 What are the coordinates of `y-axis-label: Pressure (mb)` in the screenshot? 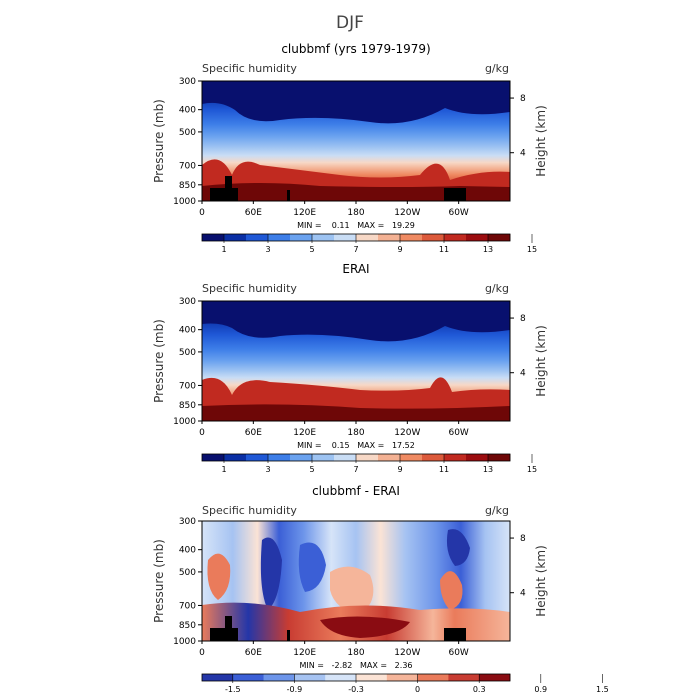 It's located at (159, 361).